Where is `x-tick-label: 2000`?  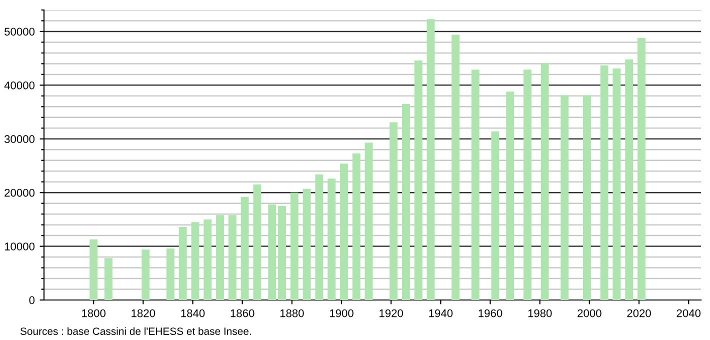
x-tick-label: 2000 is located at coordinates (590, 313).